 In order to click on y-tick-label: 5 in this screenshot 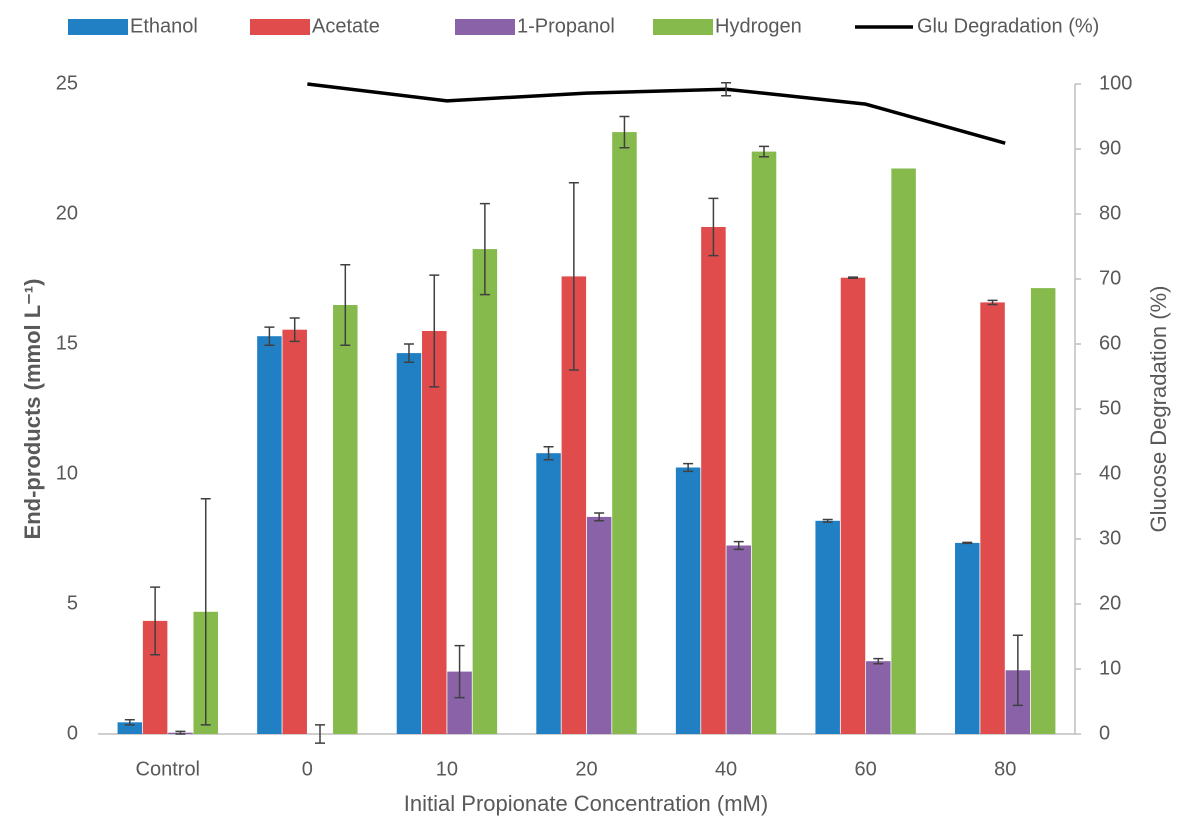, I will do `click(72, 603)`.